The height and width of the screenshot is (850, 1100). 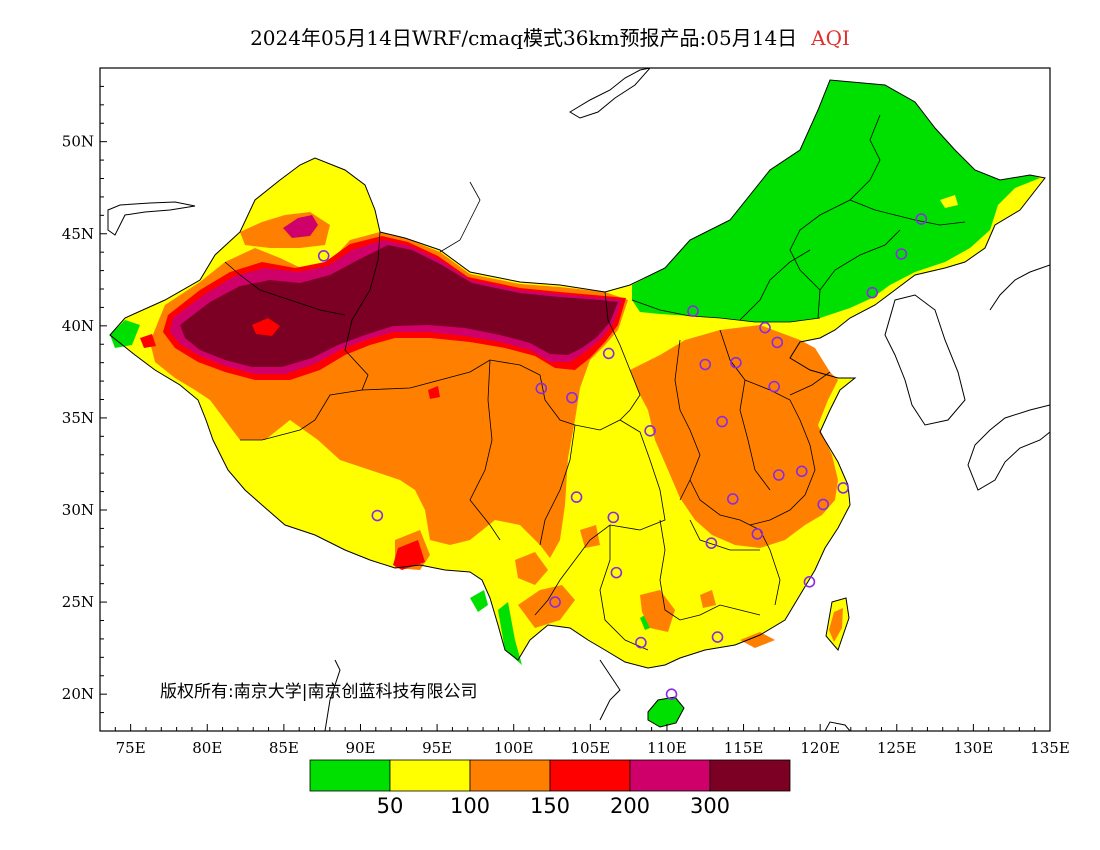 I want to click on region-red-spot1, so click(x=434, y=392).